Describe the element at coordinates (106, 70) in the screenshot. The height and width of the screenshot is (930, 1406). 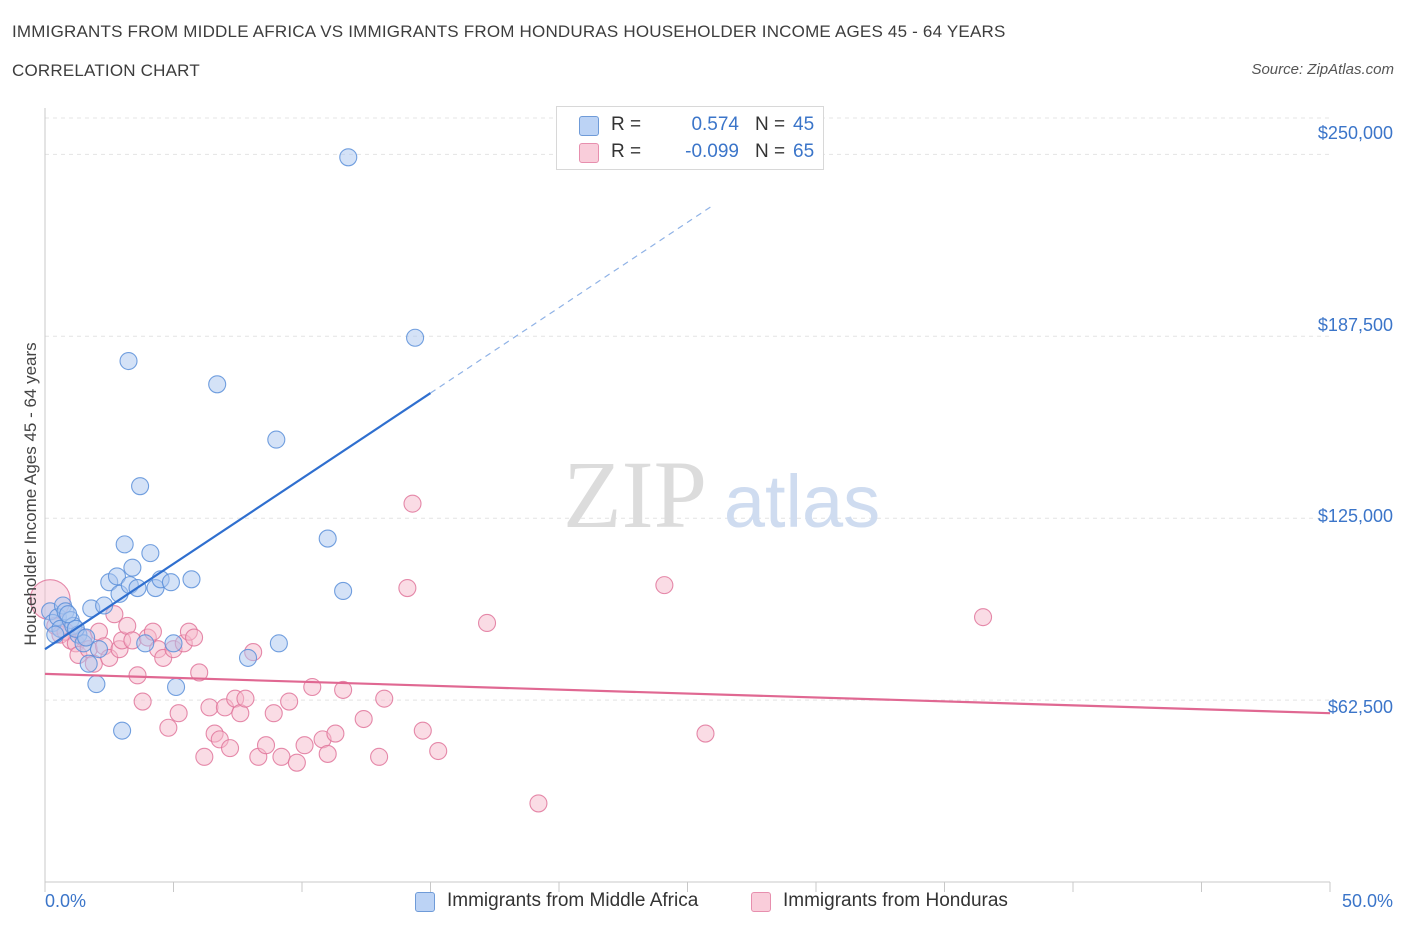
I see `chart-subtitle: CORRELATION CHART` at that location.